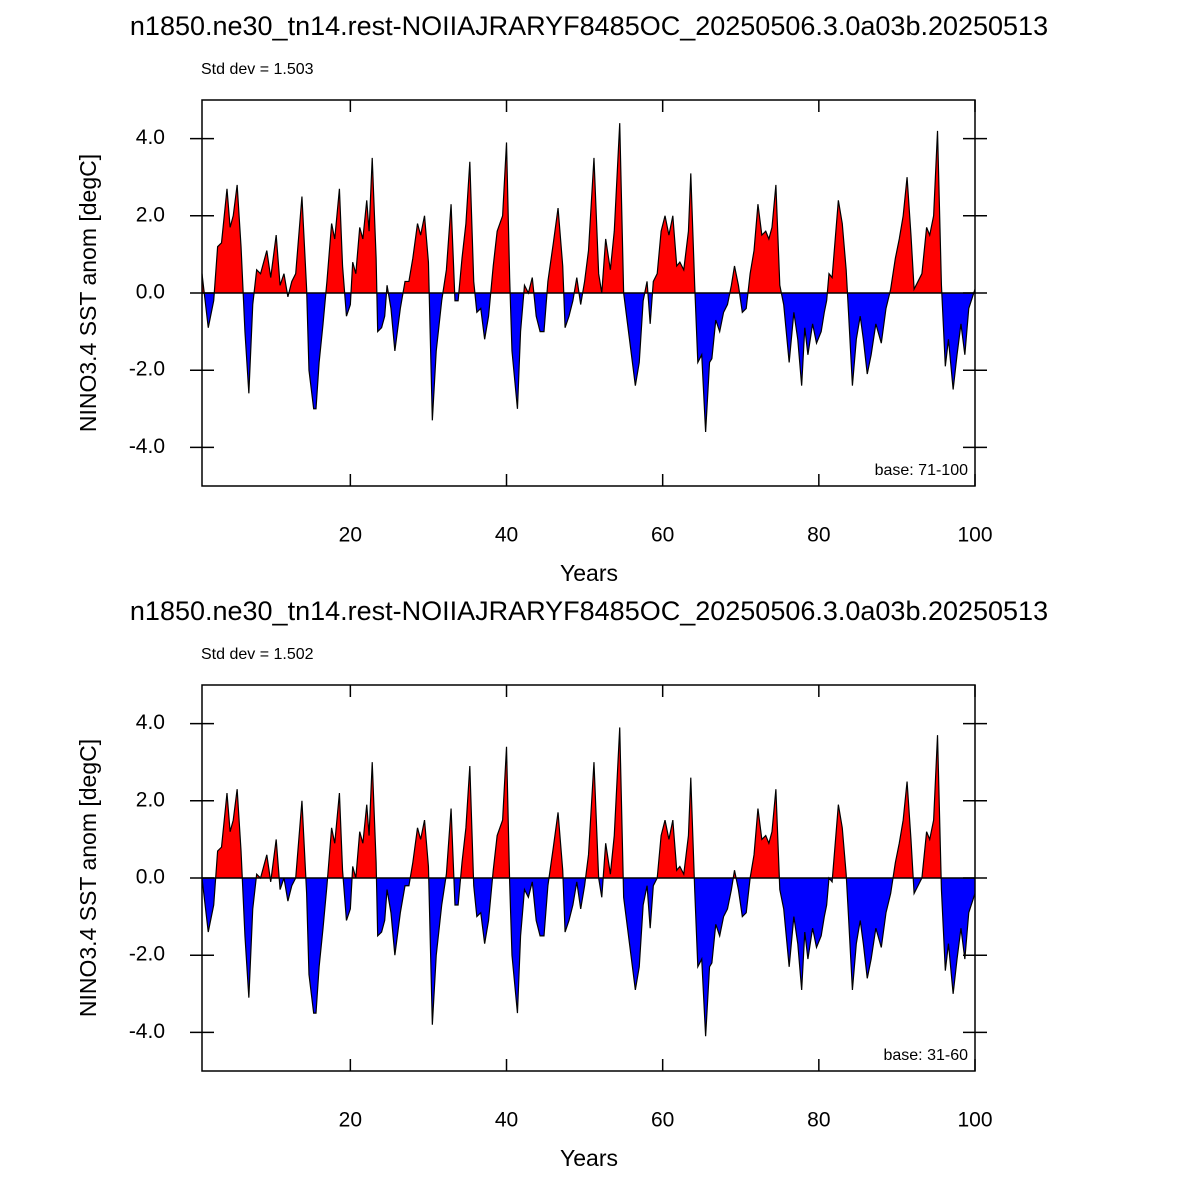 The height and width of the screenshot is (1179, 1179). Describe the element at coordinates (257, 654) in the screenshot. I see `subtitle: Std dev = 1.502` at that location.